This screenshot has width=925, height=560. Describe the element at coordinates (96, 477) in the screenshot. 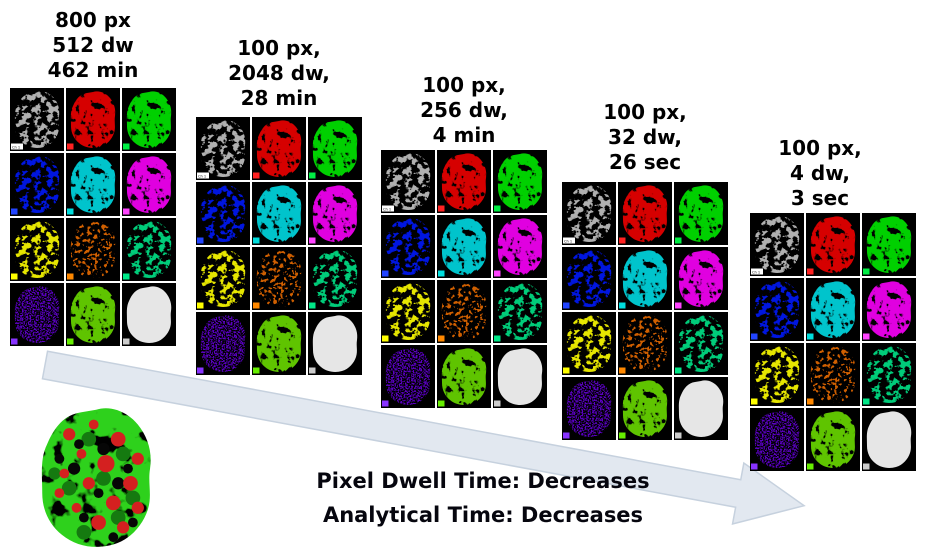

I see `composite-phase-map` at that location.